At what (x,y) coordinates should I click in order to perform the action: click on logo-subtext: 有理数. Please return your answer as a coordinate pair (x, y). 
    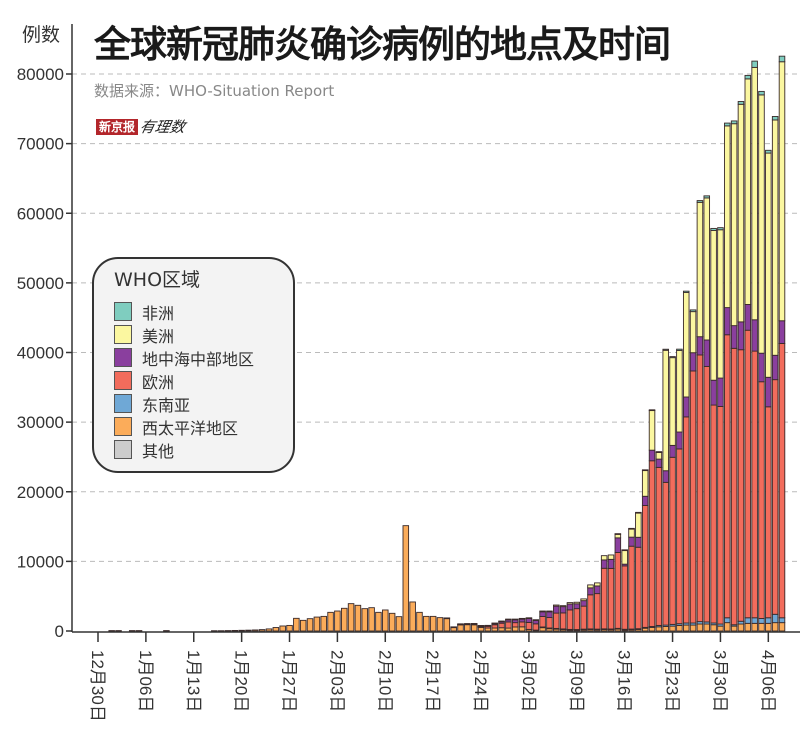
    Looking at the image, I should click on (162, 127).